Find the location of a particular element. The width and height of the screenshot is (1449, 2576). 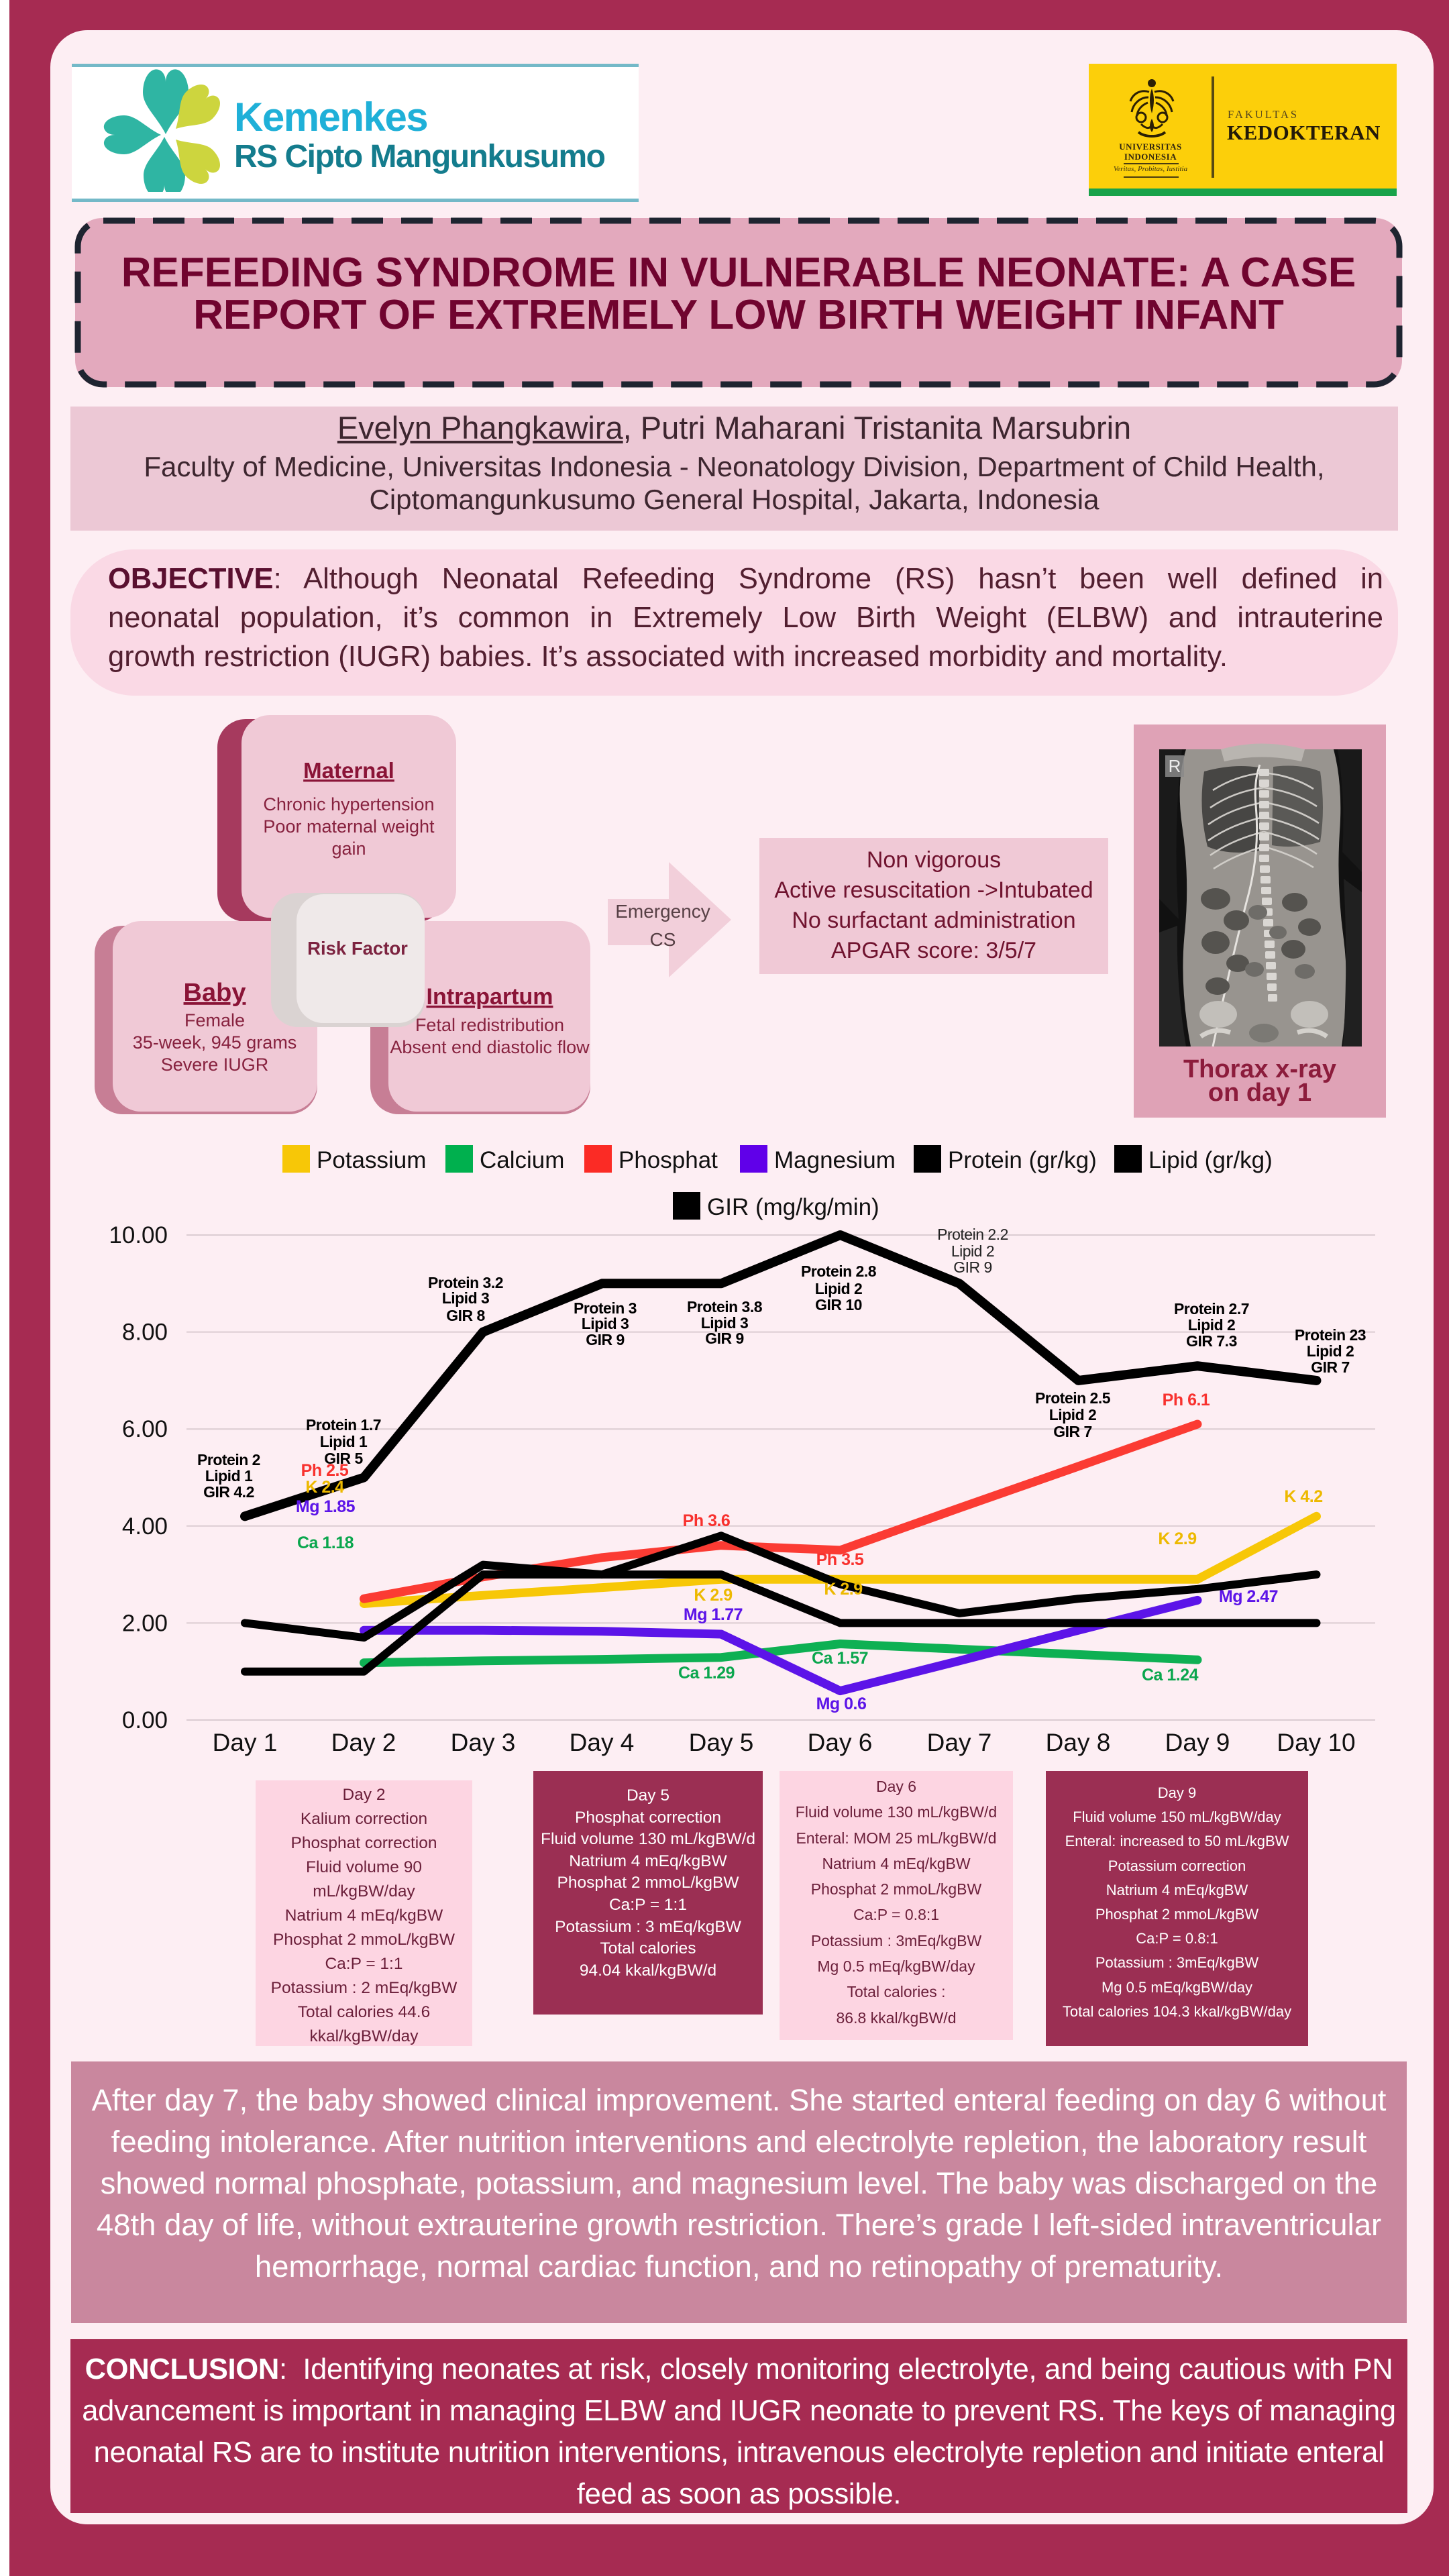

svg-text: 35-week, 945 grams is located at coordinates (215, 1042).